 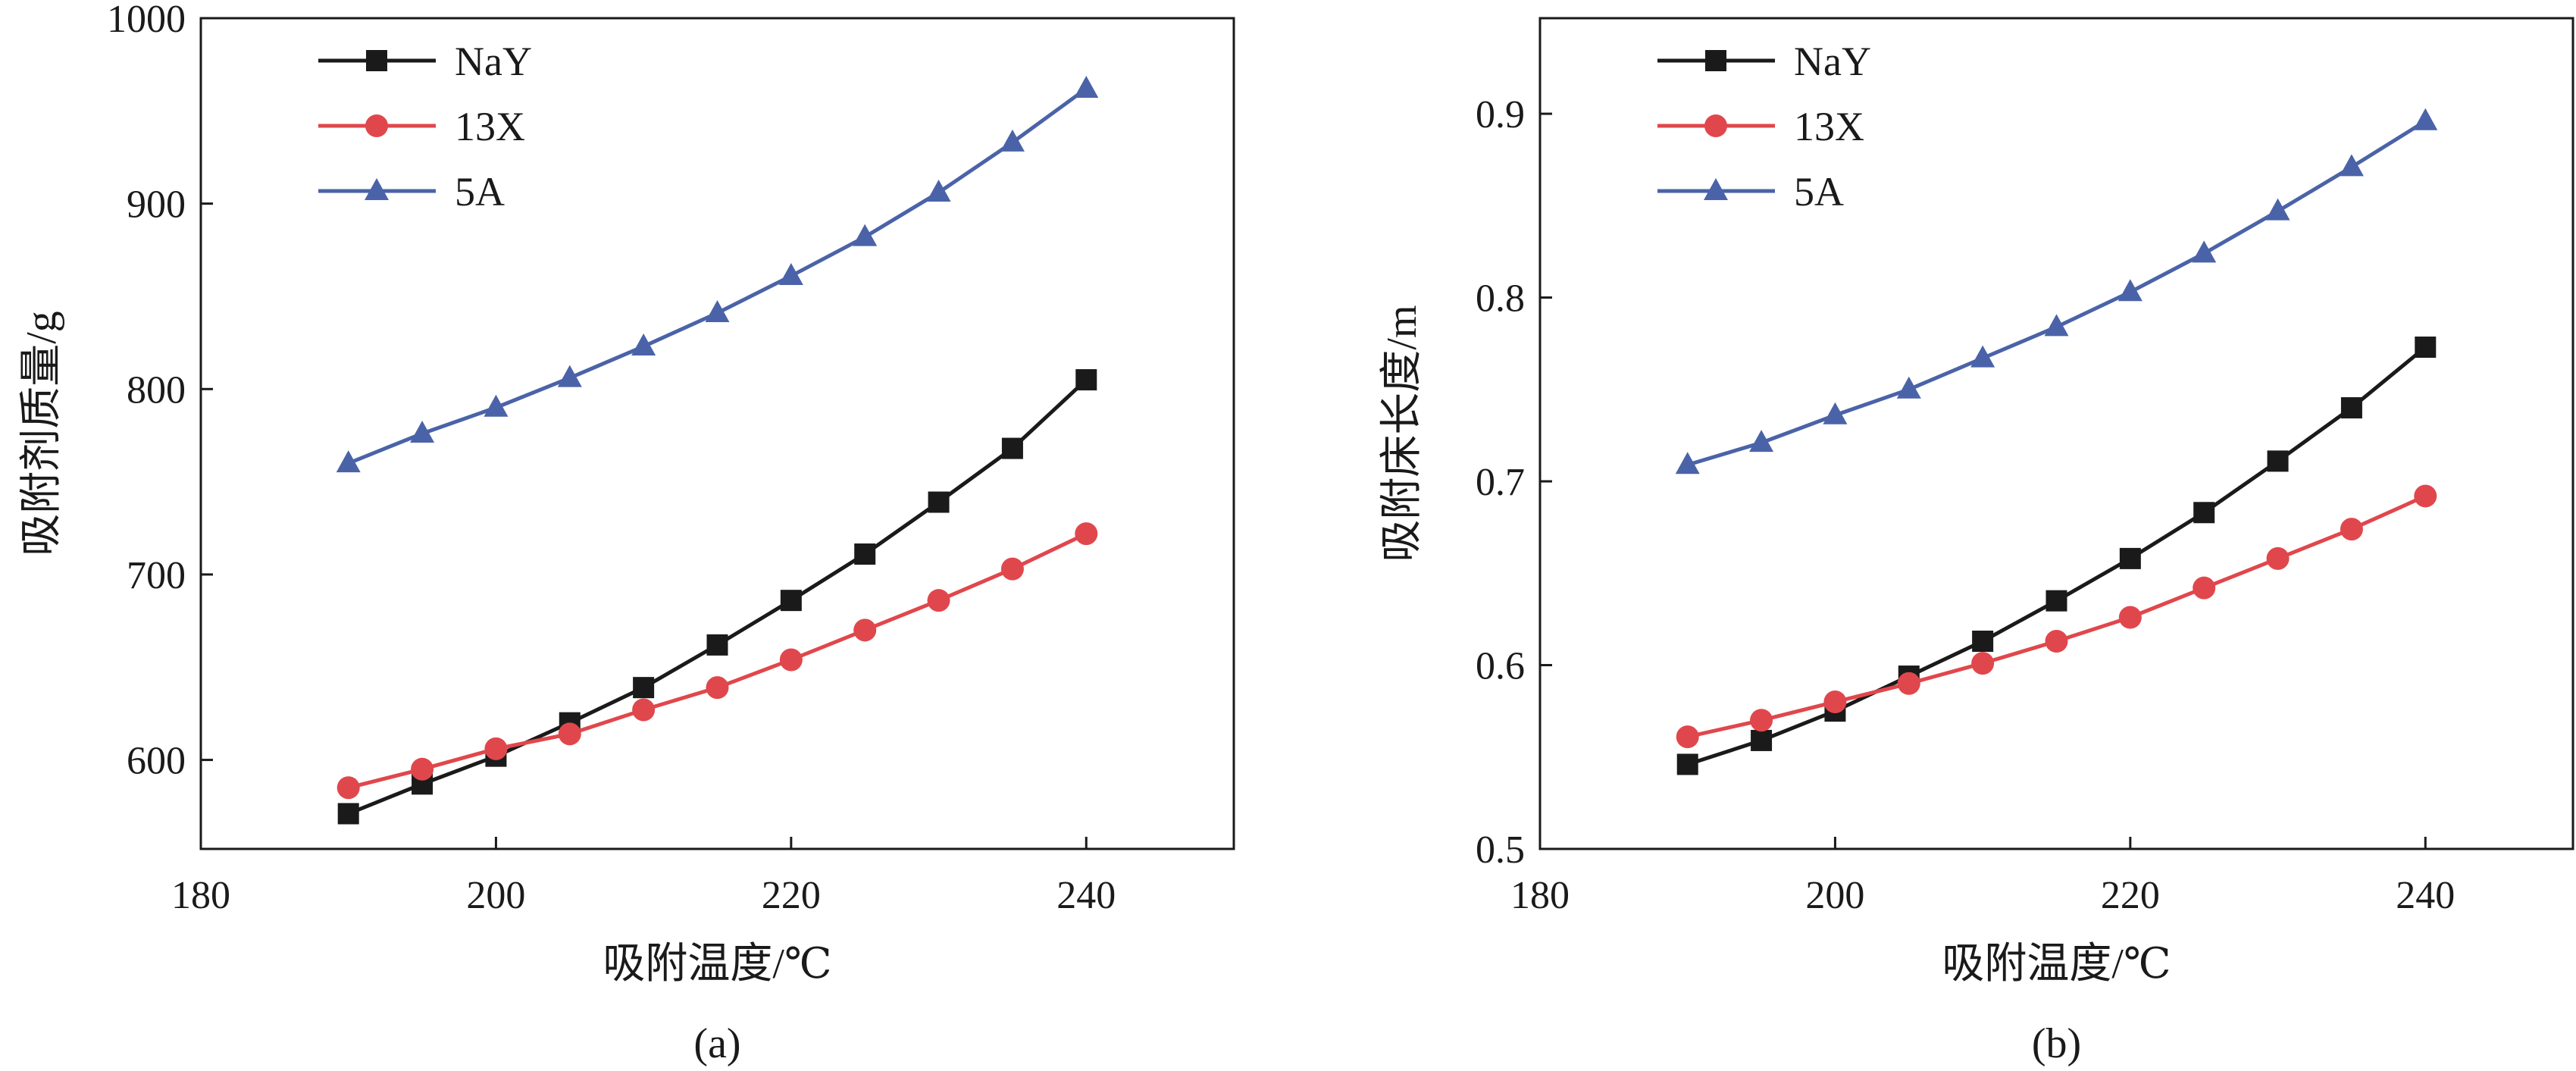 I want to click on y-tick-label: 1000, so click(x=147, y=20).